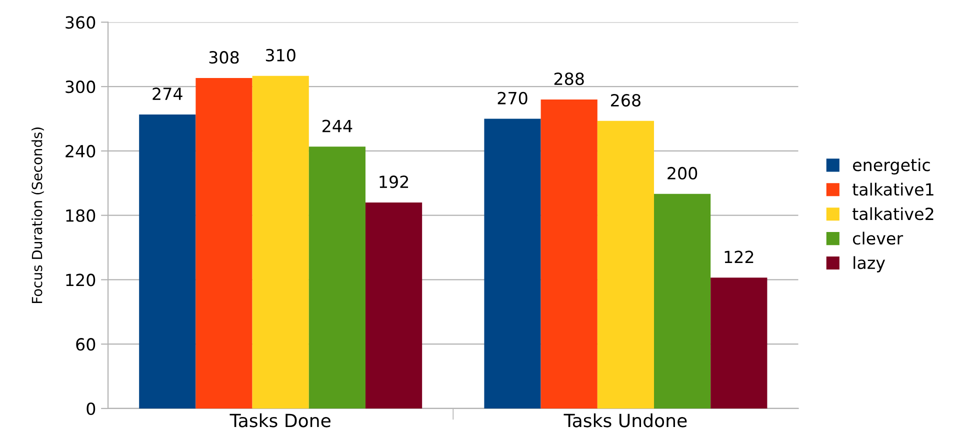 The width and height of the screenshot is (956, 444). Describe the element at coordinates (337, 126) in the screenshot. I see `data-label: 244` at that location.